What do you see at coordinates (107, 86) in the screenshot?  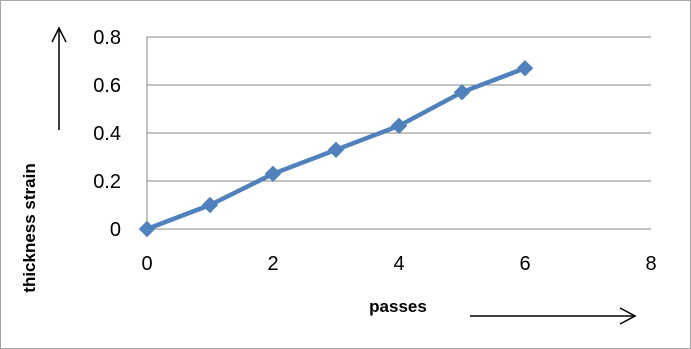 I see `y-tick-label: 0.6` at bounding box center [107, 86].